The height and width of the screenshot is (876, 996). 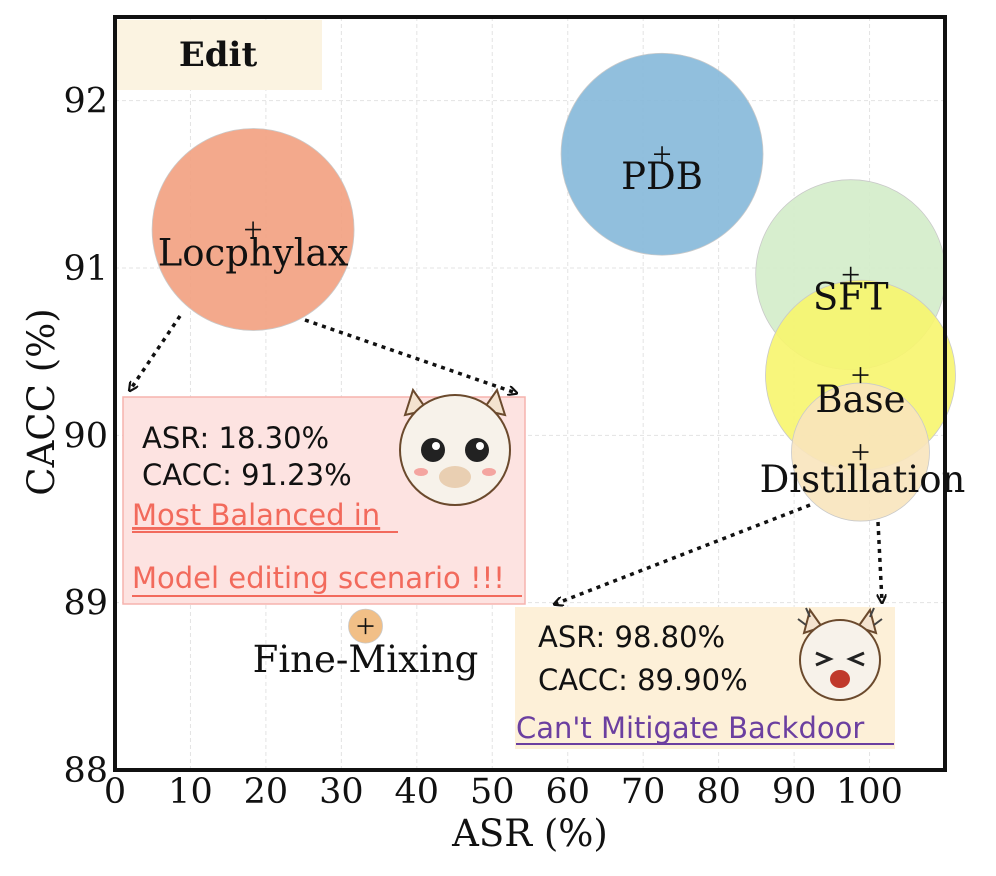 What do you see at coordinates (366, 659) in the screenshot?
I see `label-fine-mixing: Fine-Mixing` at bounding box center [366, 659].